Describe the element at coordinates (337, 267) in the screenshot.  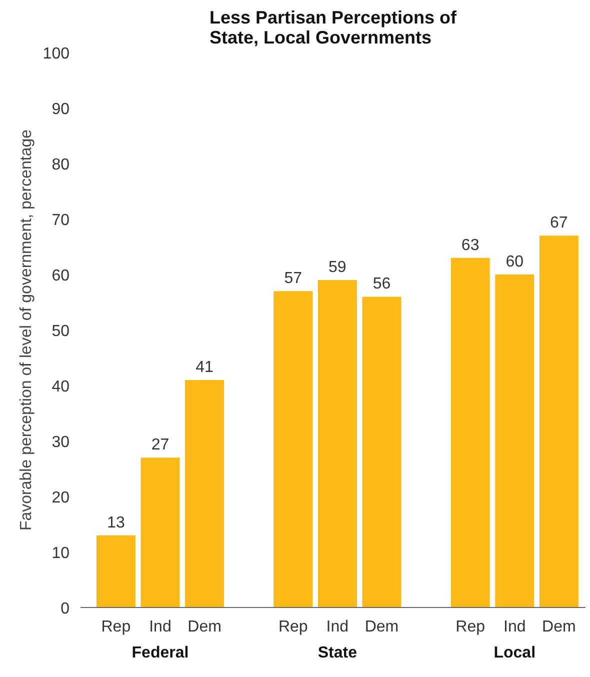
I see `data-label: 59` at that location.